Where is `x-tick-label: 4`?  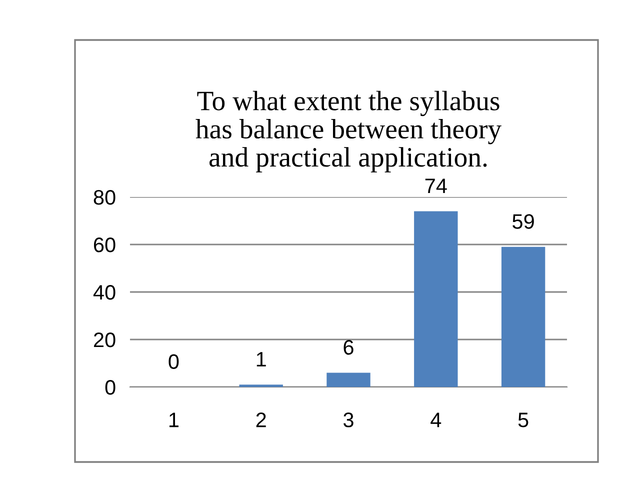 x-tick-label: 4 is located at coordinates (436, 420).